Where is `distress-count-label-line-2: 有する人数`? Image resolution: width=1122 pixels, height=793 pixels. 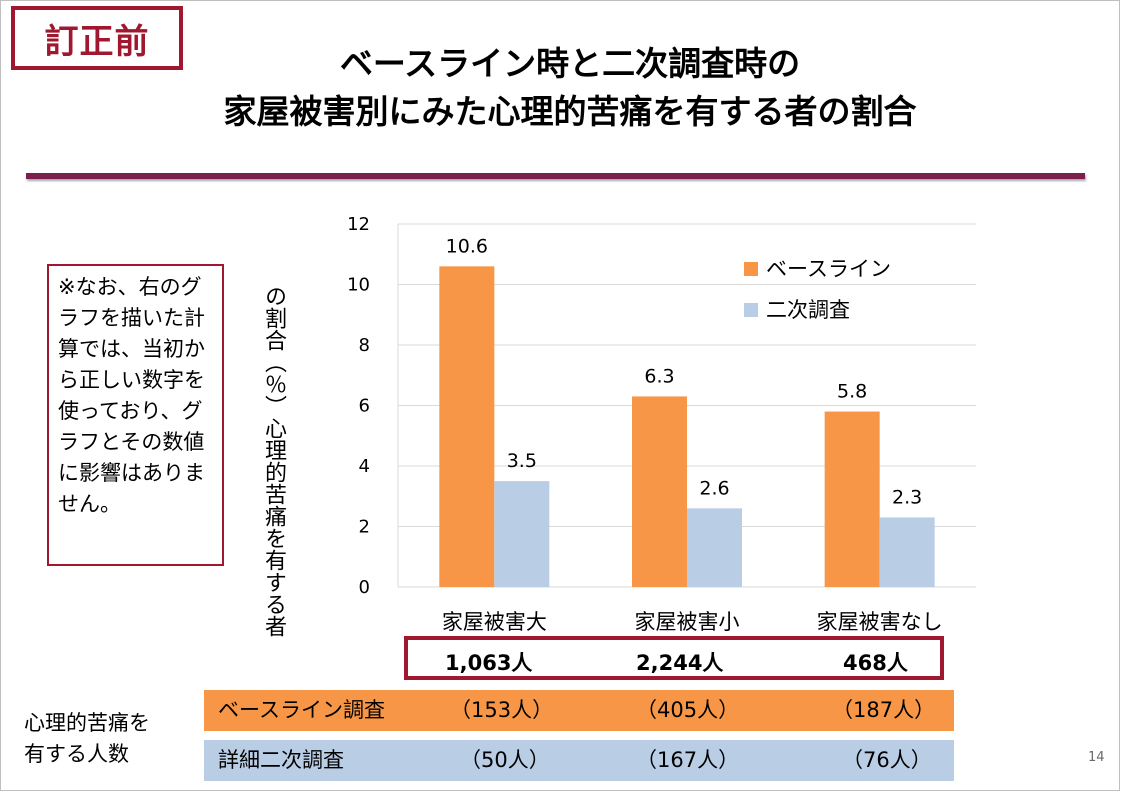
distress-count-label-line-2: 有する人数 is located at coordinates (76, 754).